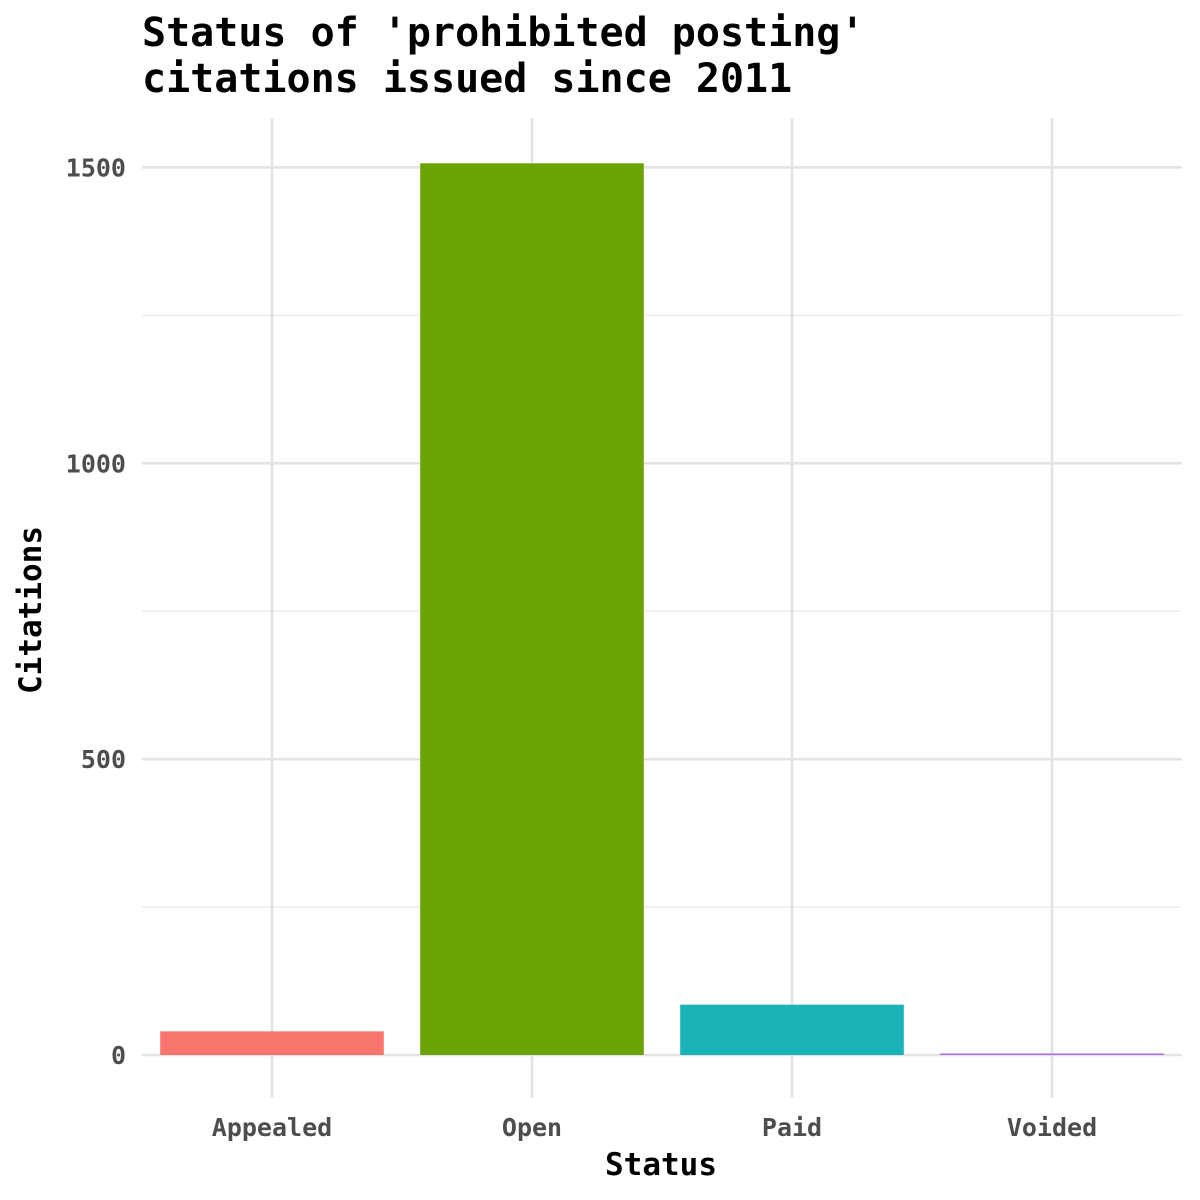  What do you see at coordinates (272, 1127) in the screenshot?
I see `x-tick-label: Appealed` at bounding box center [272, 1127].